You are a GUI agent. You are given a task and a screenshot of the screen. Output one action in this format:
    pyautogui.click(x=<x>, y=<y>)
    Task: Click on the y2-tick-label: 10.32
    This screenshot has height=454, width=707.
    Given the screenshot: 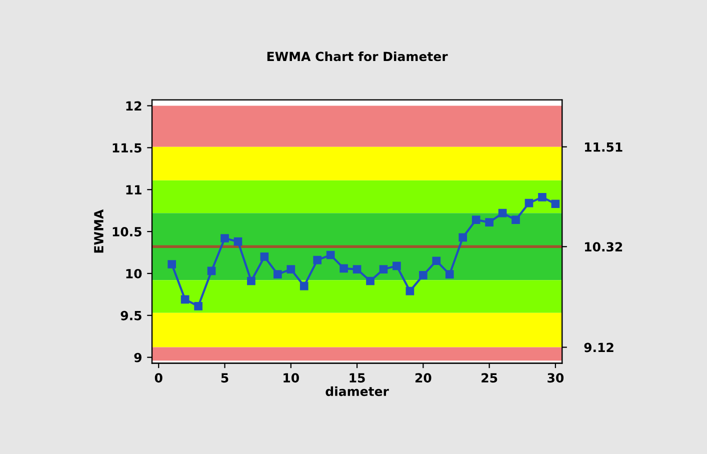 What is the action you would take?
    pyautogui.click(x=603, y=247)
    